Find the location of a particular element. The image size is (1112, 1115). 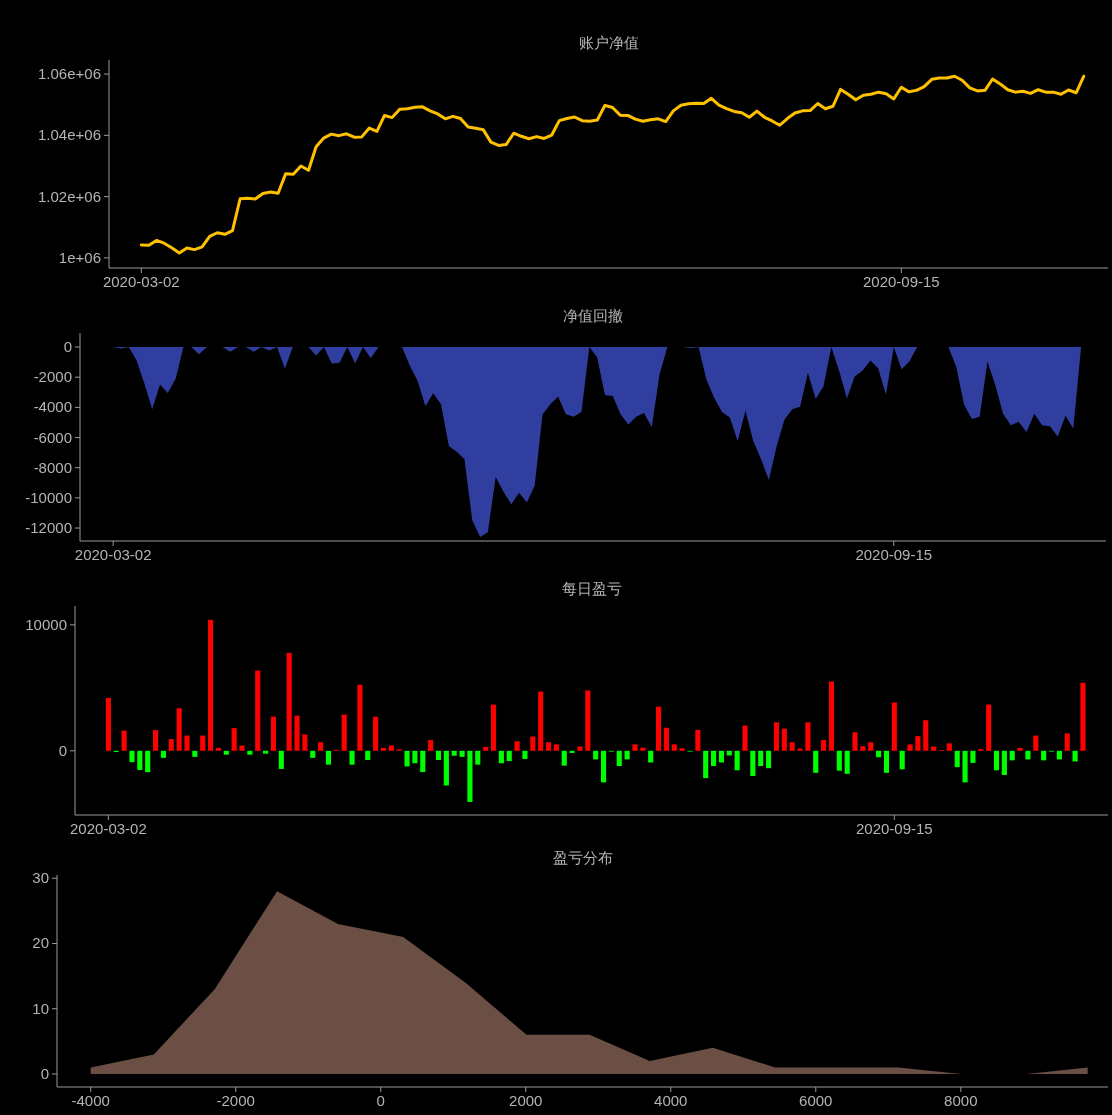

ytick: -4000 is located at coordinates (52, 407).